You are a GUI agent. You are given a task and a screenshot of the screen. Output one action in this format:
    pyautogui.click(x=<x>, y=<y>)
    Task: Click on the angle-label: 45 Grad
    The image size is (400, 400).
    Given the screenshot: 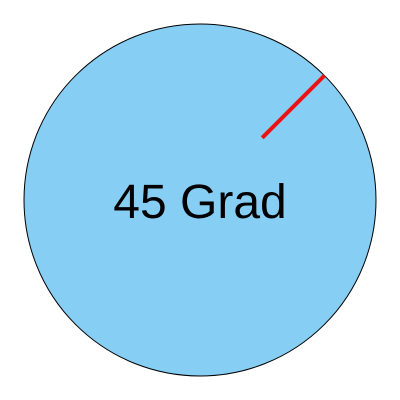 What is the action you would take?
    pyautogui.click(x=199, y=202)
    